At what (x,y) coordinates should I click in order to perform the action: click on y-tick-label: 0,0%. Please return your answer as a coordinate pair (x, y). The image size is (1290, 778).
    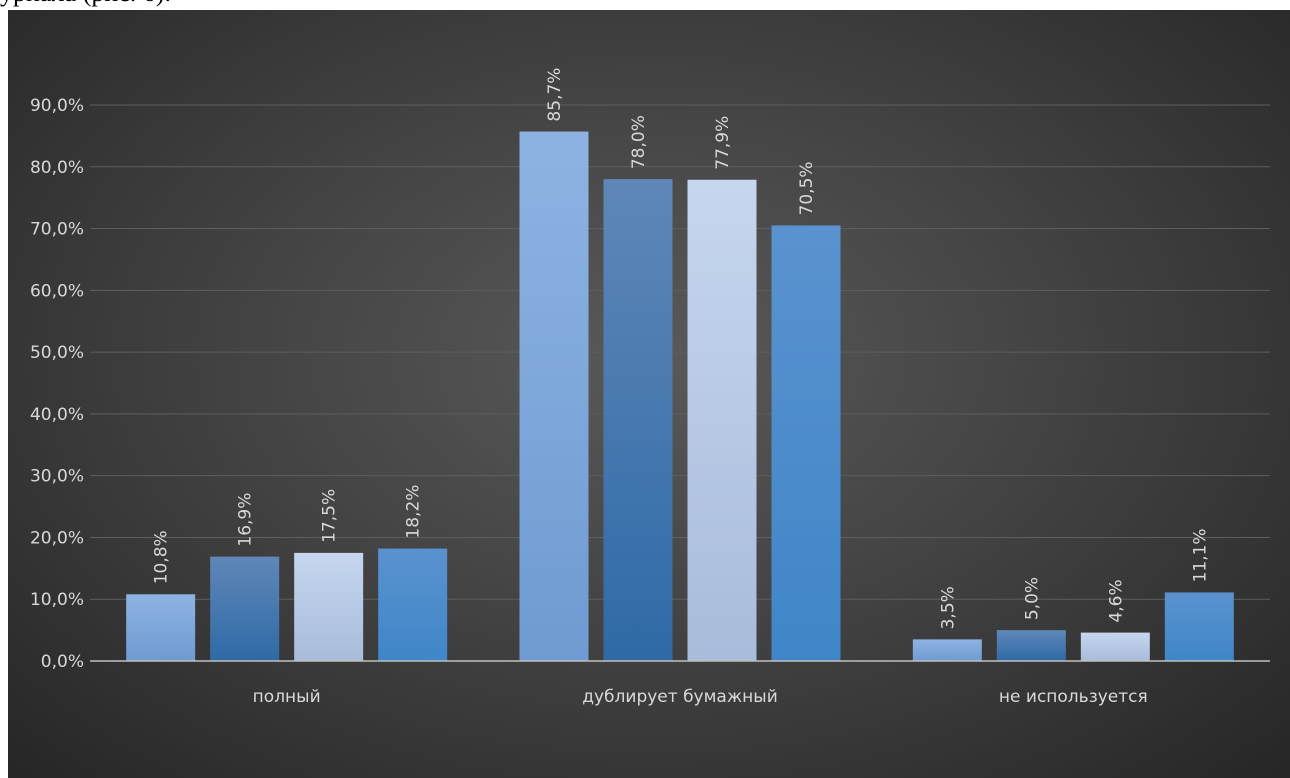
    Looking at the image, I should click on (62, 662).